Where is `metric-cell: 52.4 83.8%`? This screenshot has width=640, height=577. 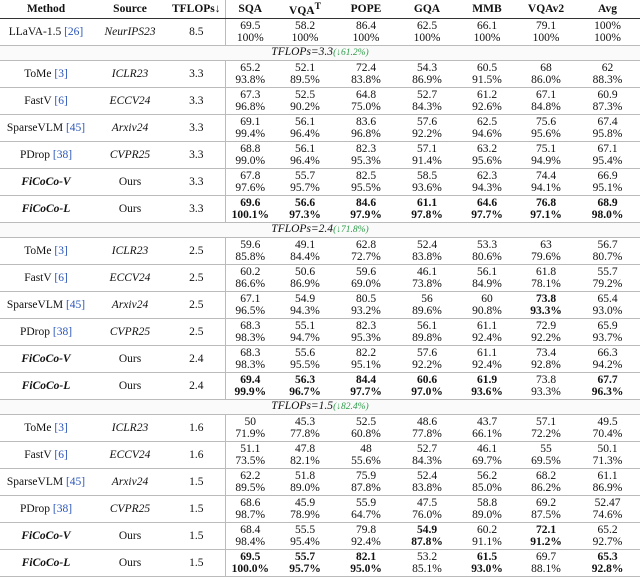 metric-cell: 52.4 83.8% is located at coordinates (427, 251).